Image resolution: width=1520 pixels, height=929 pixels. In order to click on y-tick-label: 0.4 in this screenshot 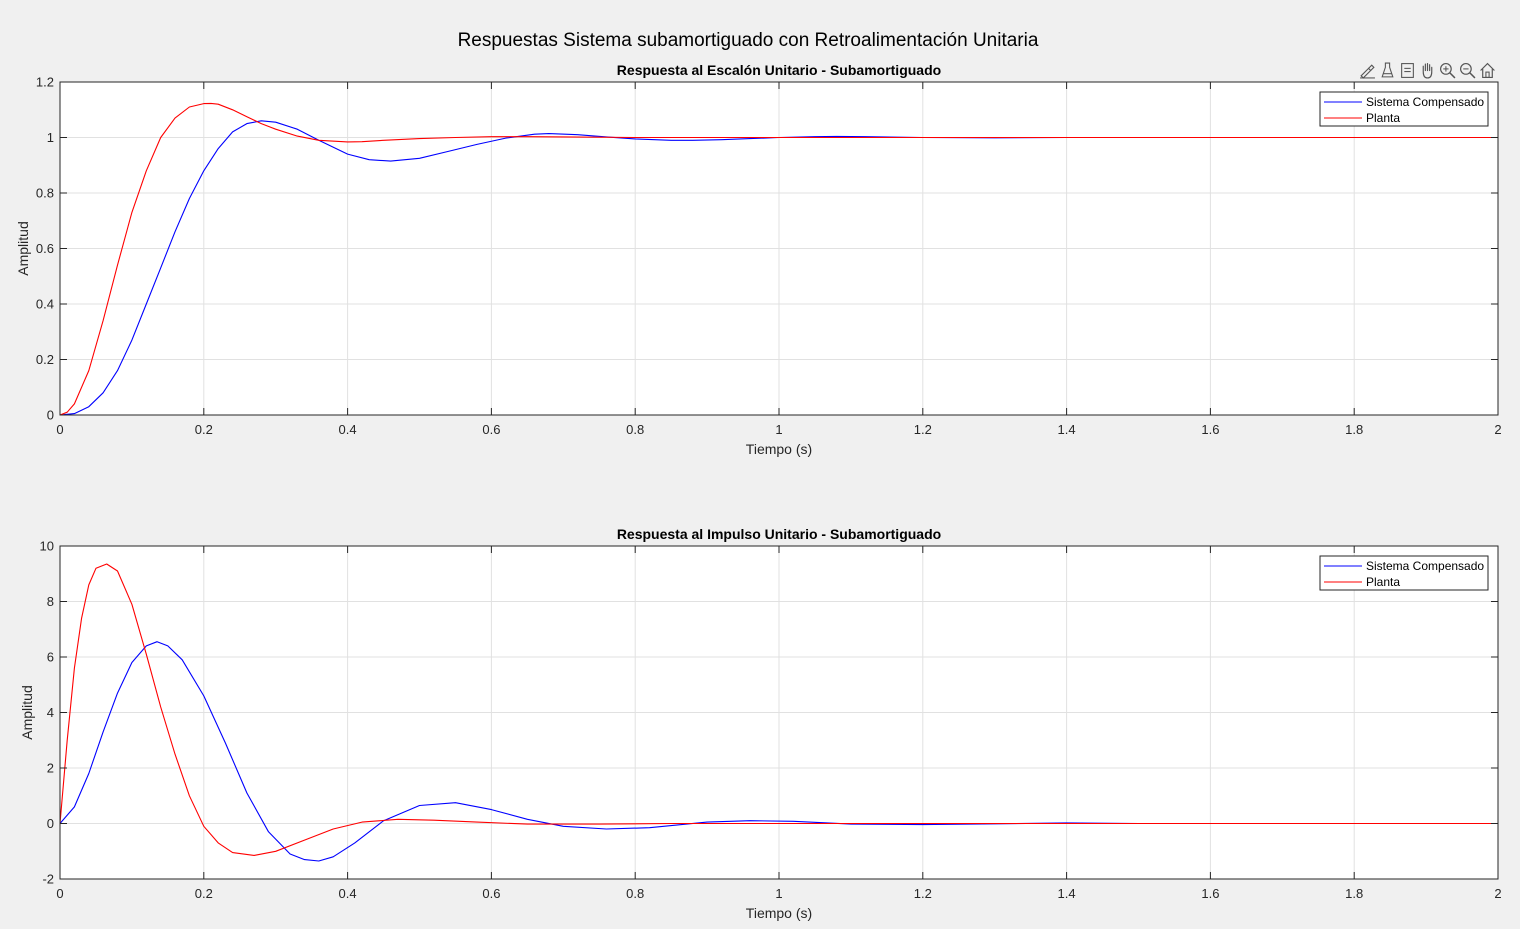, I will do `click(45, 304)`.